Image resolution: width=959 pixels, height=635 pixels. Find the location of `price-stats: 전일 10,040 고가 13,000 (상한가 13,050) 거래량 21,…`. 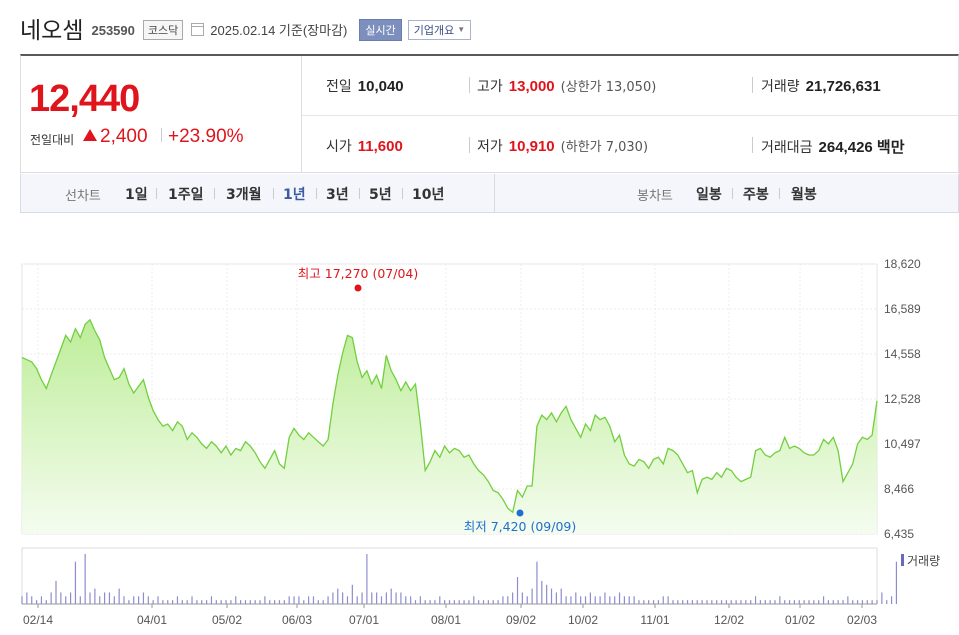

price-stats: 전일 10,040 고가 13,000 (상한가 13,050) 거래량 21,… is located at coordinates (630, 114).